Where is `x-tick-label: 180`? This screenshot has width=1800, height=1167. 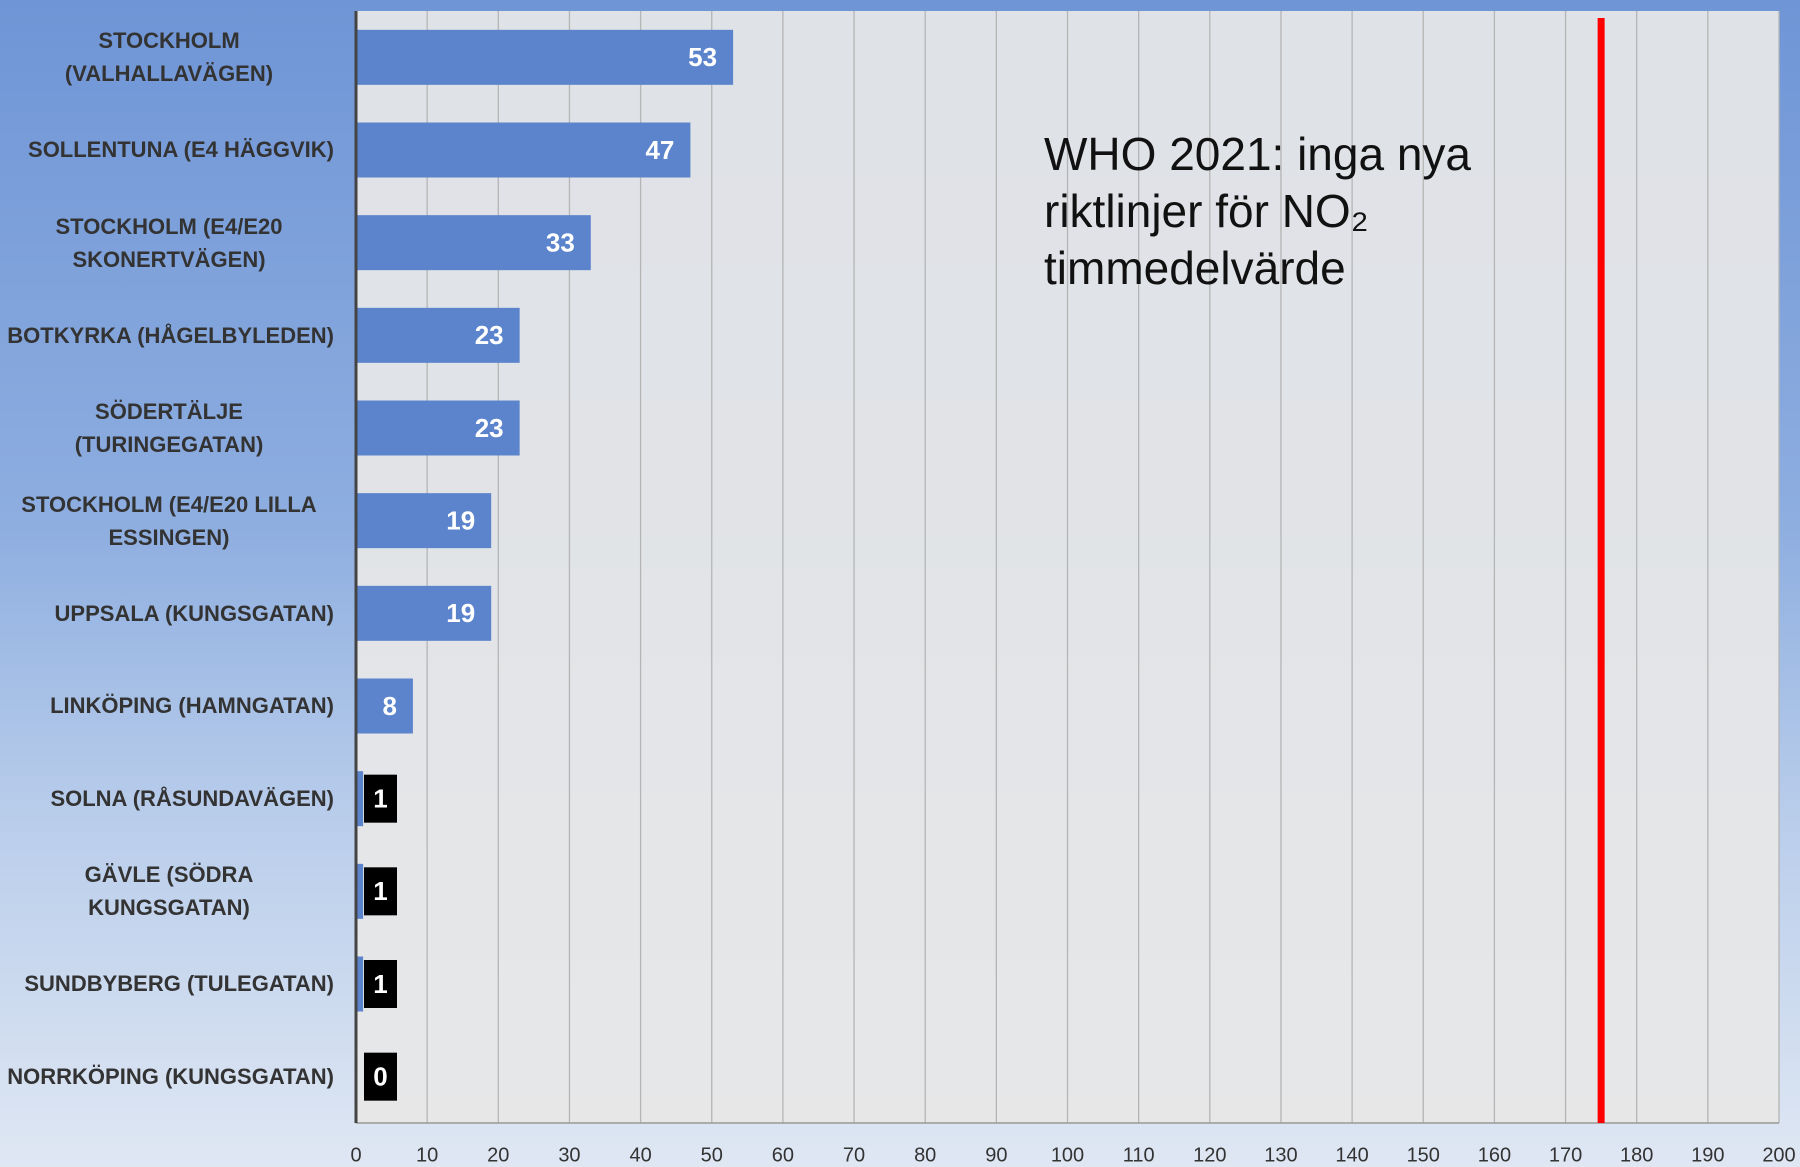
x-tick-label: 180 is located at coordinates (1636, 1155).